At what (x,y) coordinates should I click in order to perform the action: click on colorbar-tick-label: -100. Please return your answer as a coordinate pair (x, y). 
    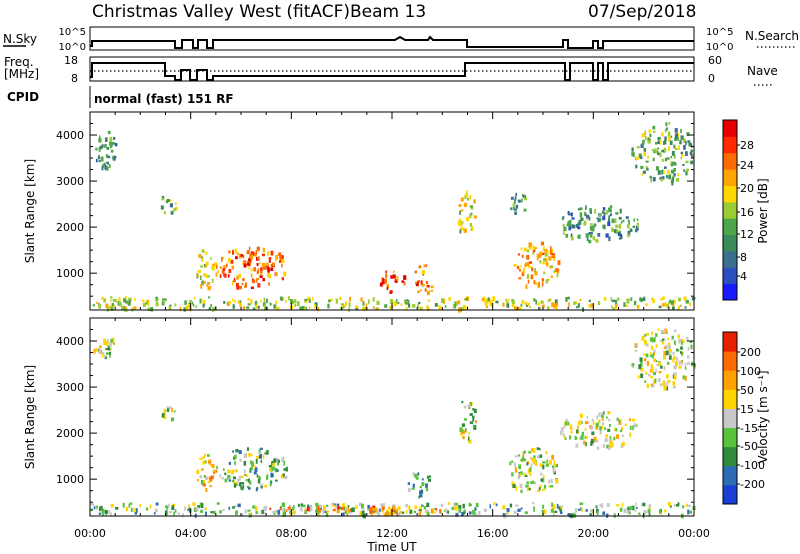
    Looking at the image, I should click on (752, 465).